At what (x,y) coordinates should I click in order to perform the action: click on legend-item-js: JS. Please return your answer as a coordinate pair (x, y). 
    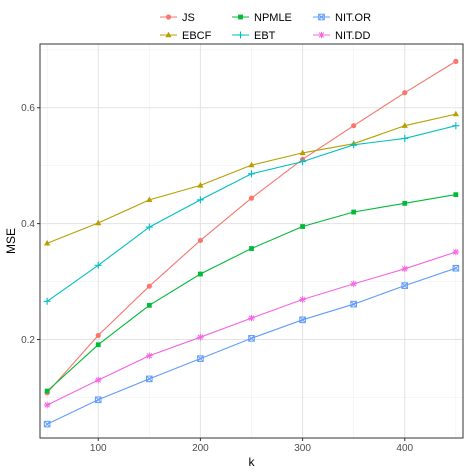
    Looking at the image, I should click on (177, 18).